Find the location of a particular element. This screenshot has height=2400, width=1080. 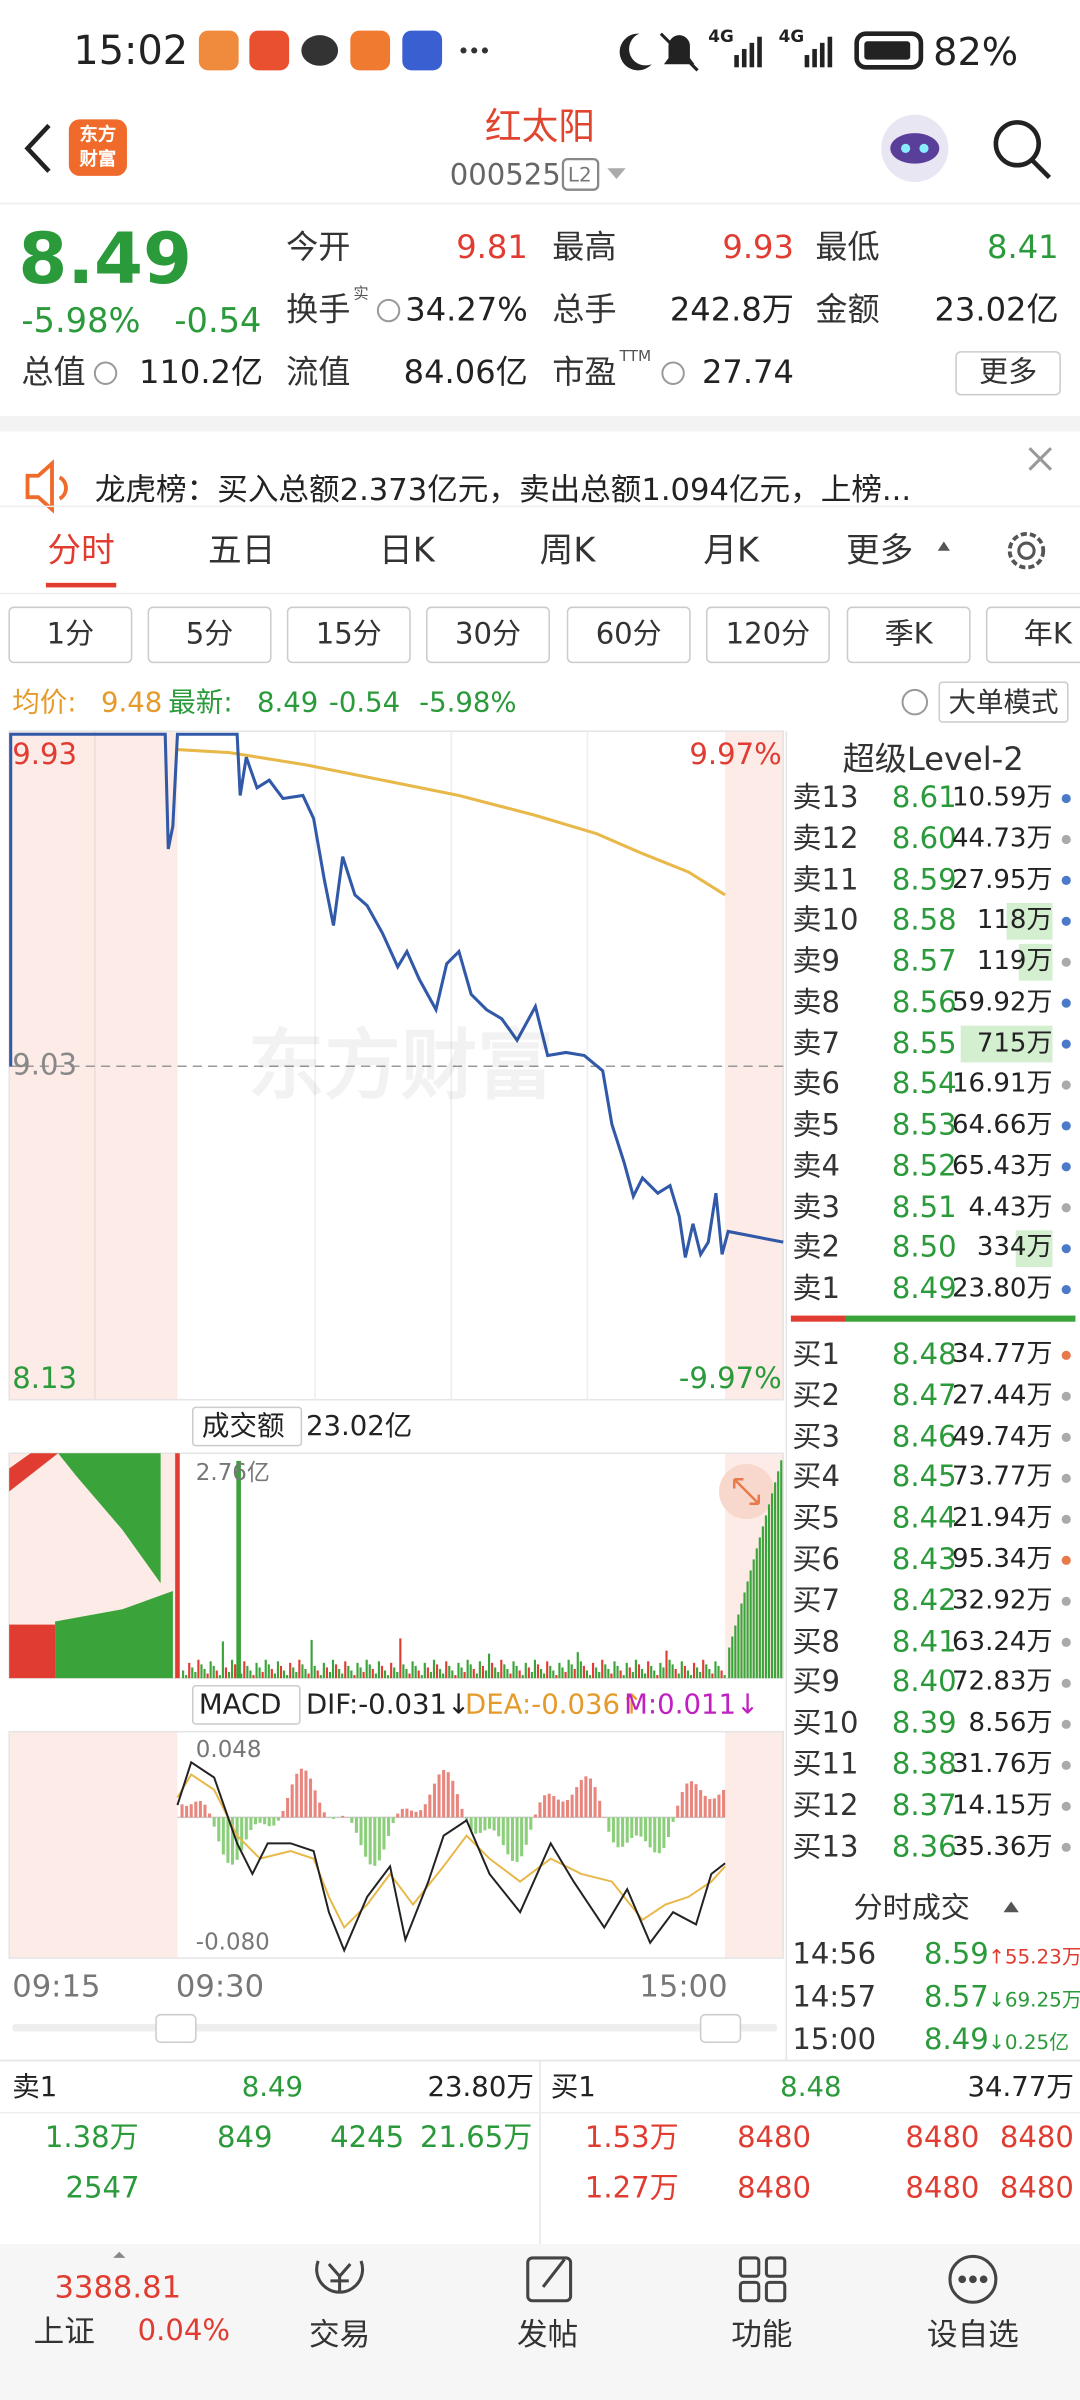

order-volume: 10.59万 is located at coordinates (1002, 798).